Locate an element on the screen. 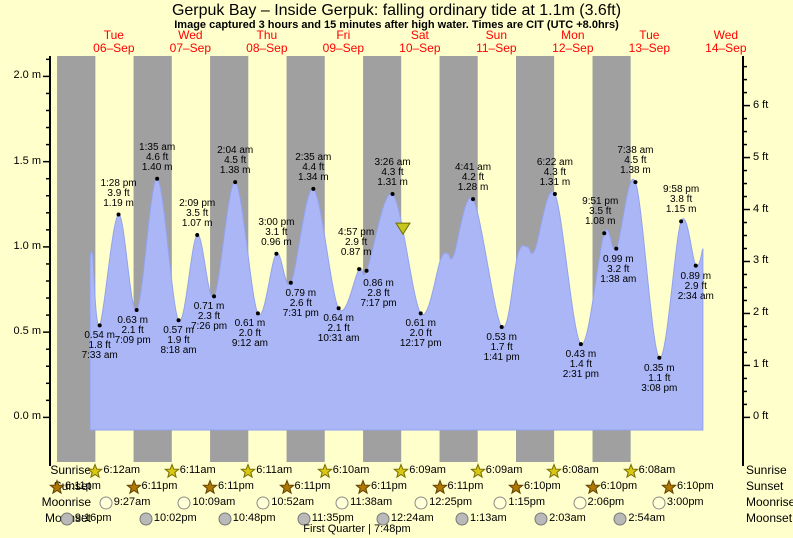  tide-extreme-label-line: 12:17 pm is located at coordinates (420, 344).